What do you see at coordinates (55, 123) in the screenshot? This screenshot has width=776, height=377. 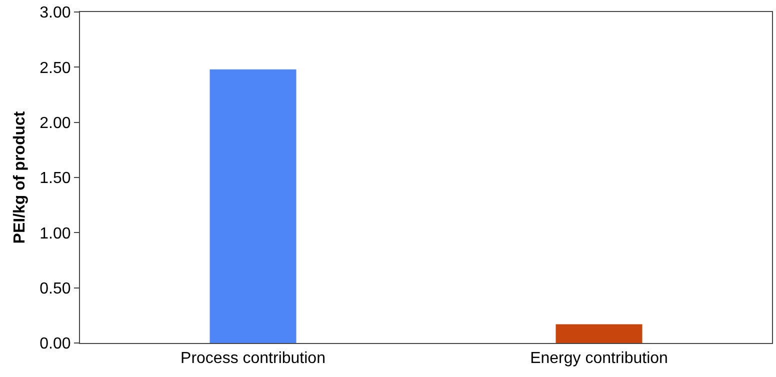 I see `y-tick-label: 2.00` at bounding box center [55, 123].